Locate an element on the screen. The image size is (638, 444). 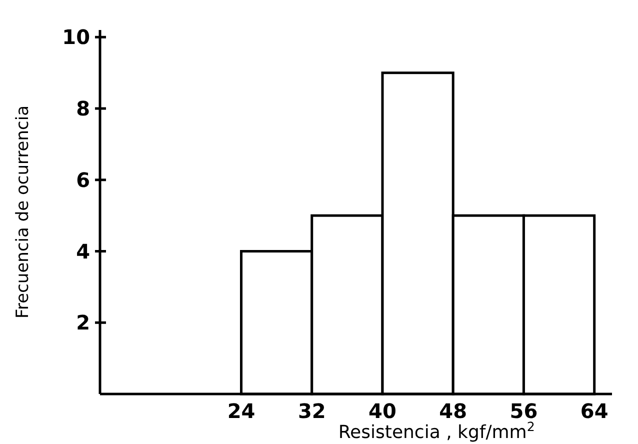
y-axis-title: Frecuencia de ocurrencia is located at coordinates (23, 212).